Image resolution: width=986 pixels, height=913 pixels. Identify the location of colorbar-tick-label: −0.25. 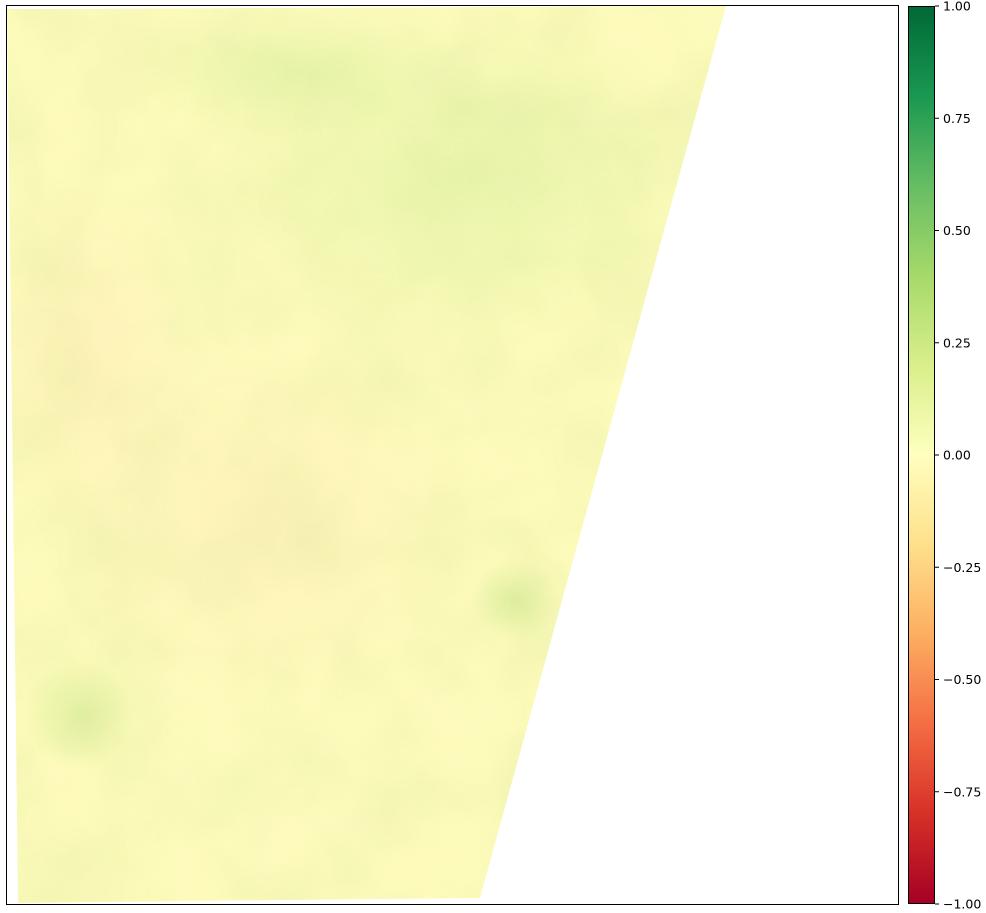
(962, 567).